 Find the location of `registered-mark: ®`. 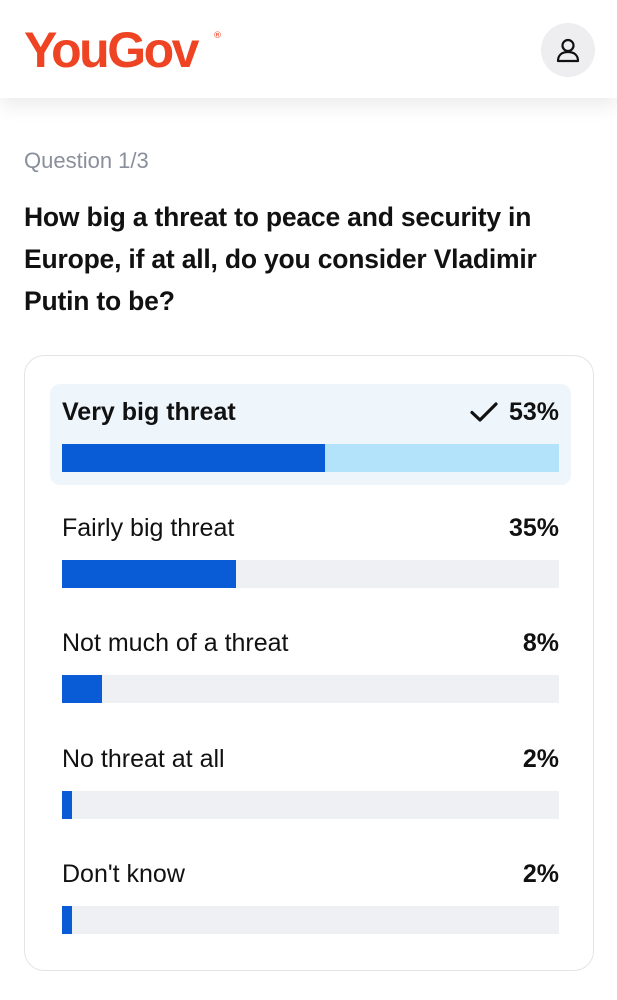

registered-mark: ® is located at coordinates (217, 36).